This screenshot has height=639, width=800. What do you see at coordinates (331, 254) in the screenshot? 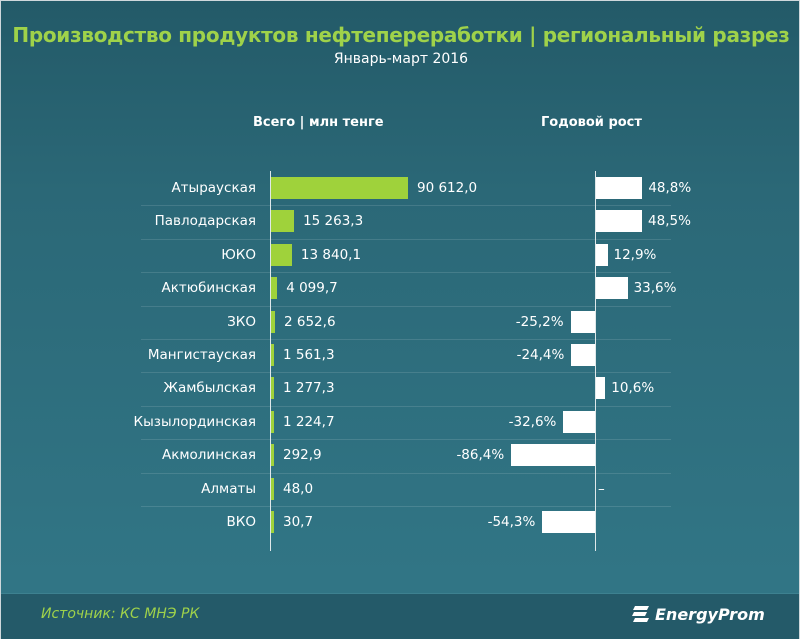
I see `total-value-label: 13 840,1` at bounding box center [331, 254].